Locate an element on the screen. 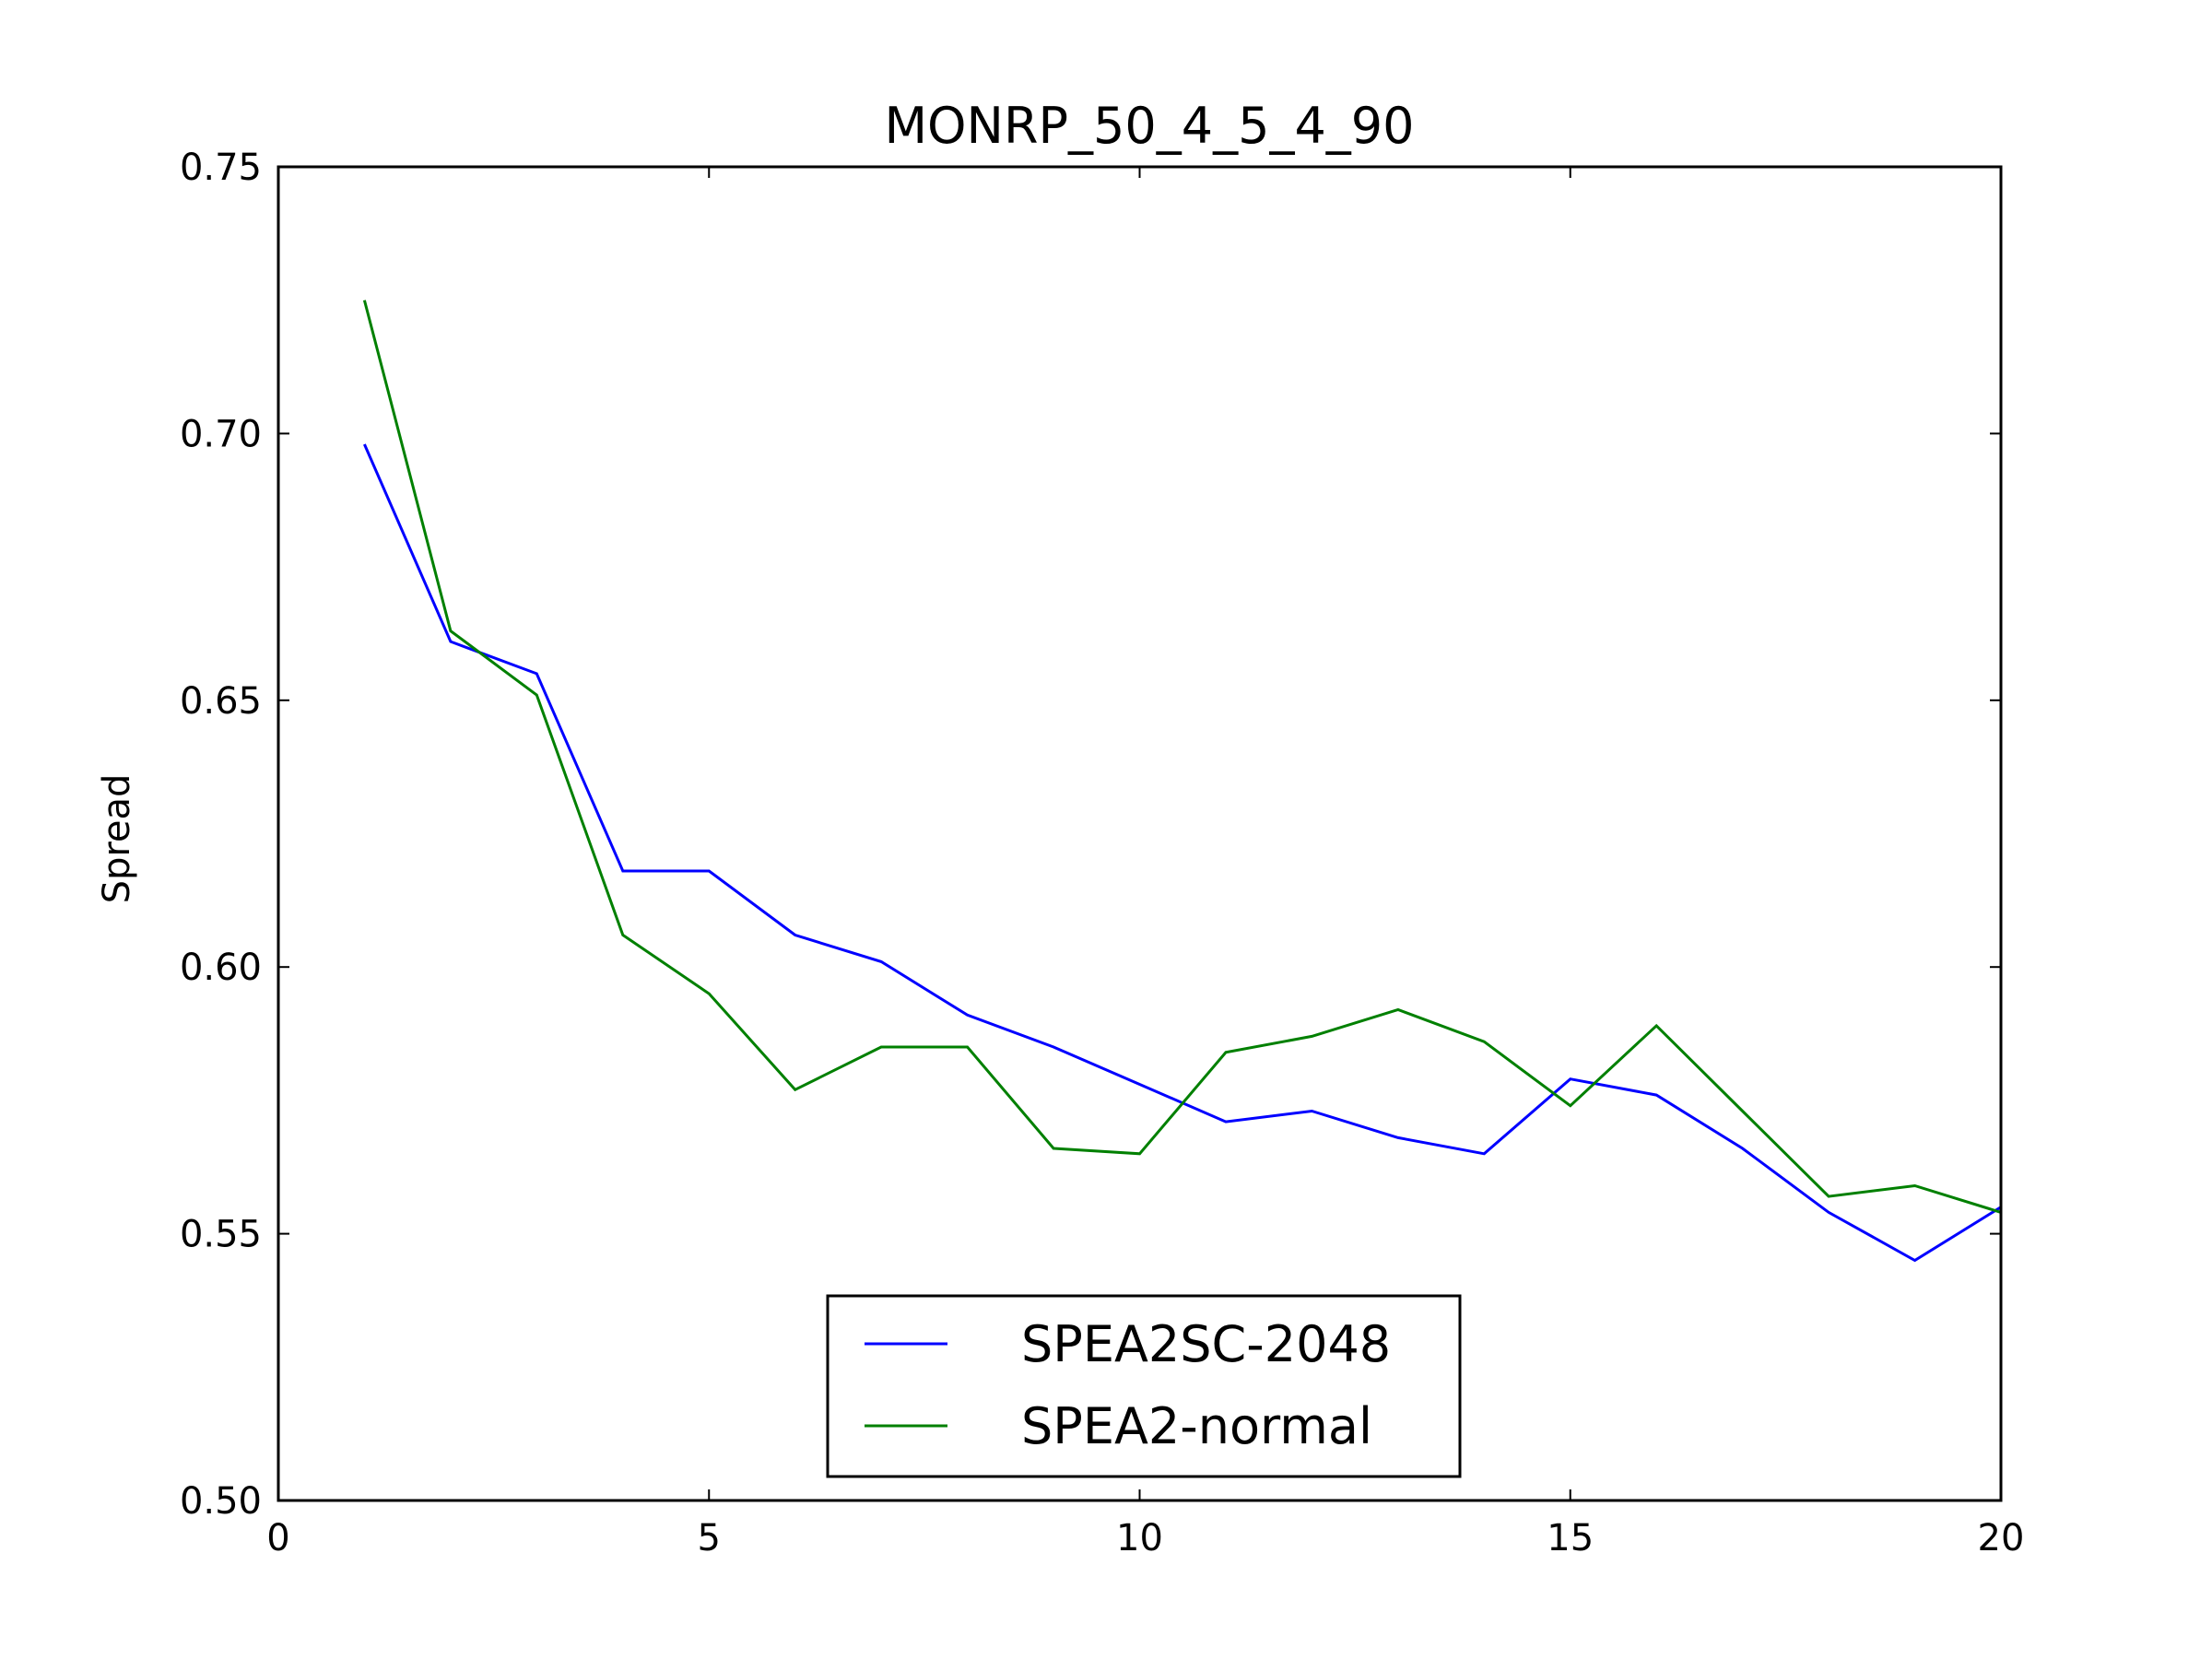 This screenshot has height=1659, width=2212. x-tick-label: 0 is located at coordinates (277, 1538).